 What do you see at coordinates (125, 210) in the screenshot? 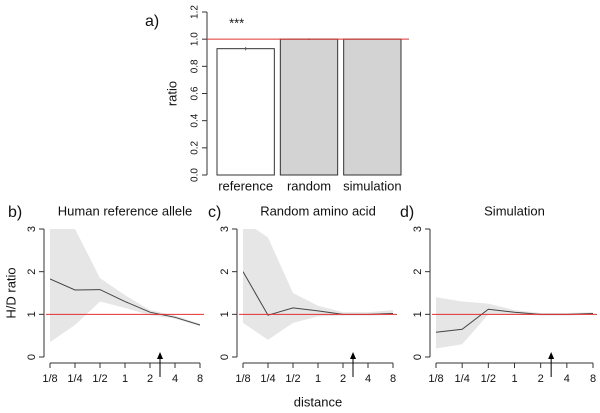
I see `panel-title: Human reference allele` at bounding box center [125, 210].